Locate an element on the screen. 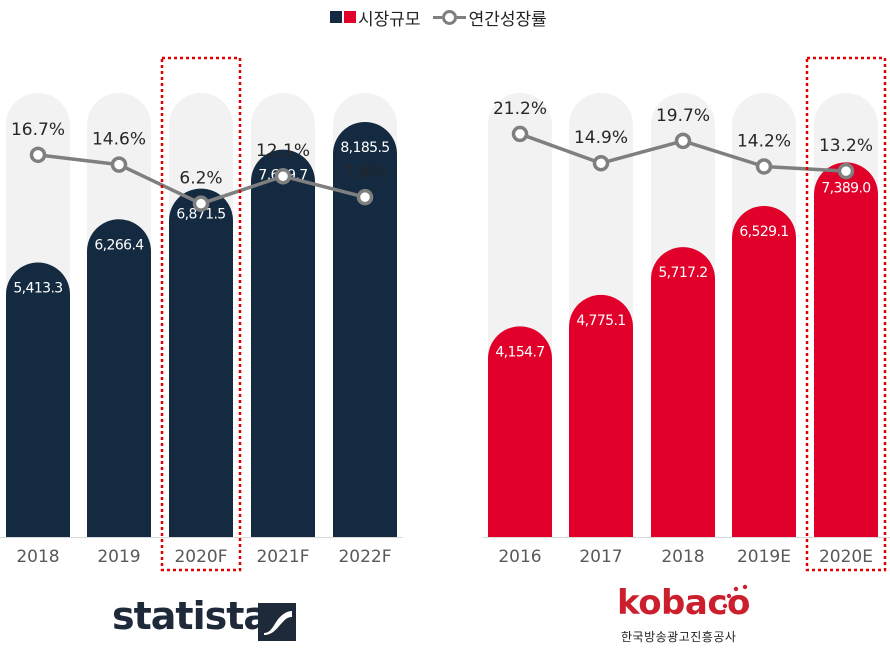 The image size is (890, 657). growth-rate-label: 14.6% is located at coordinates (119, 140).